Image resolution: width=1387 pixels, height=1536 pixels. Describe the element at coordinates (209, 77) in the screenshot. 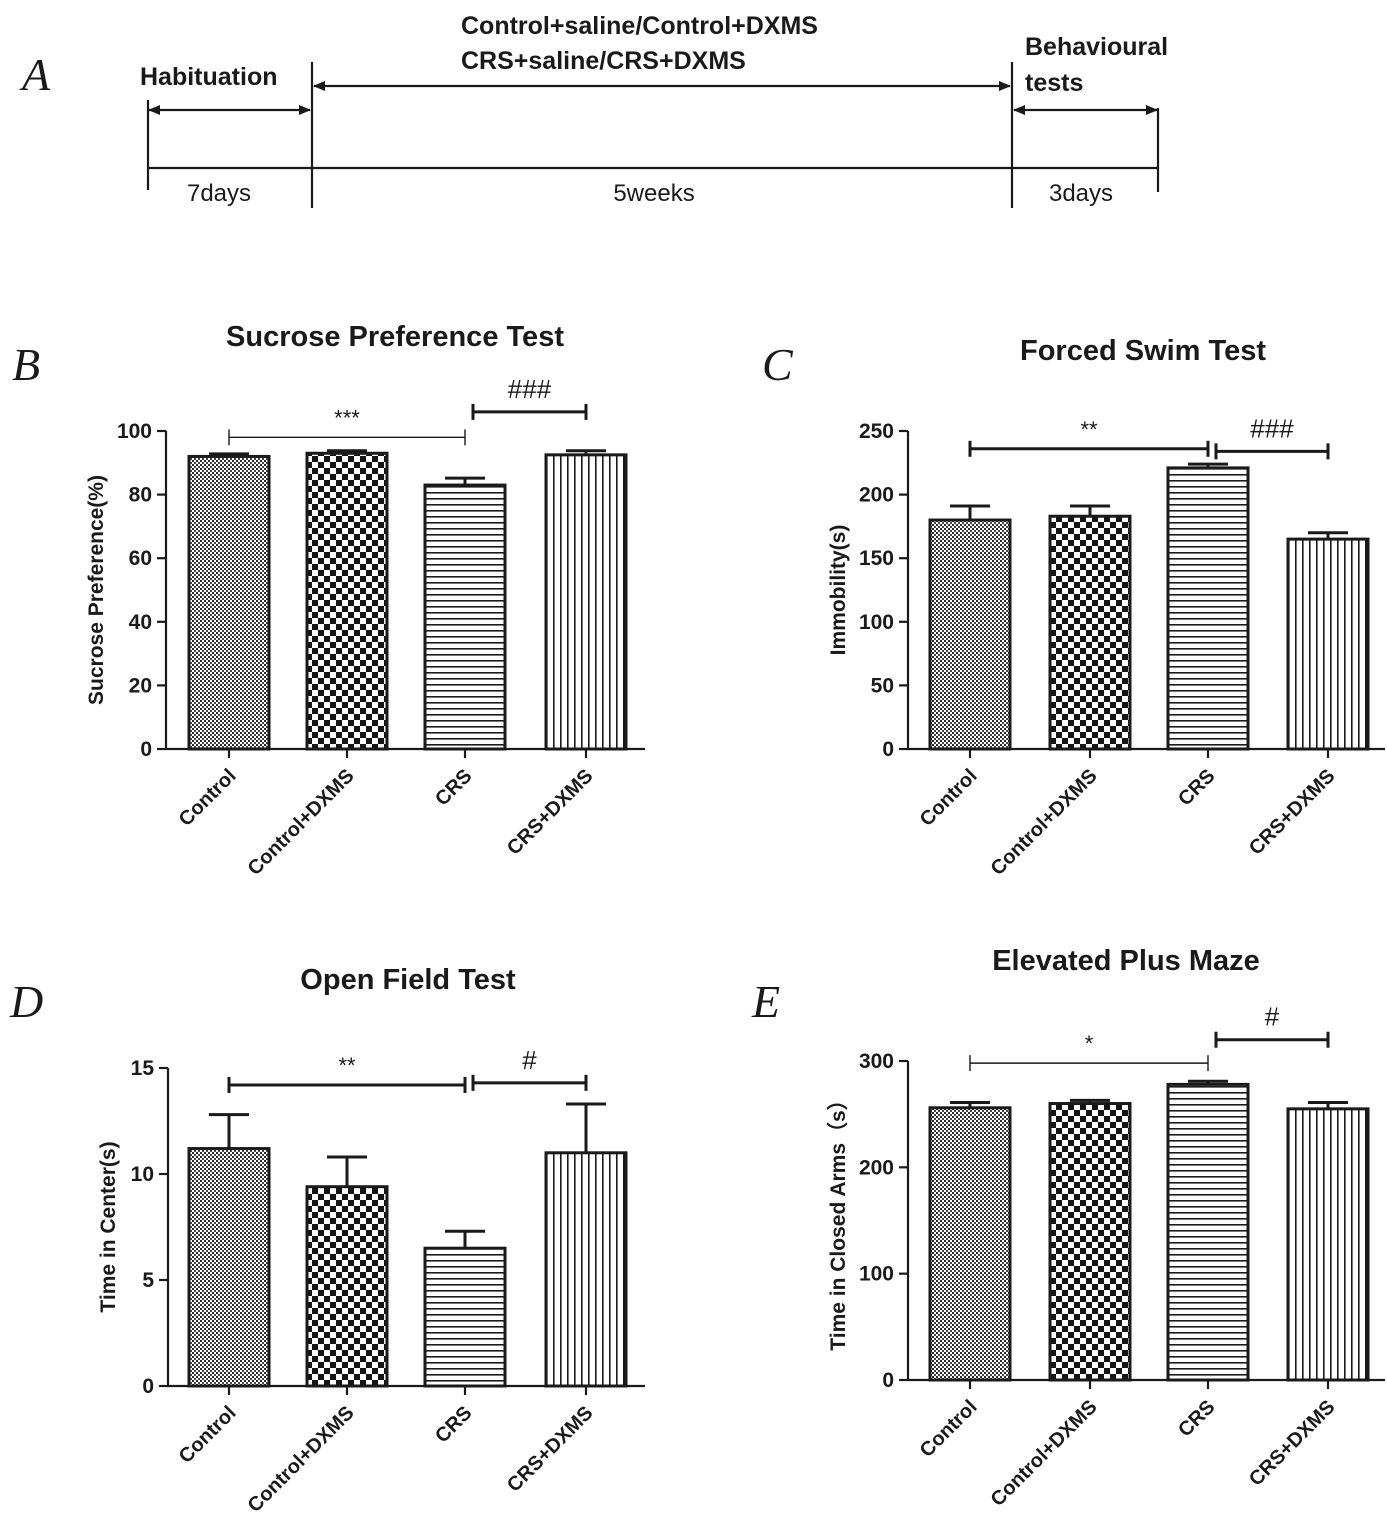

I see `phase-habituation-label: Habituation` at that location.